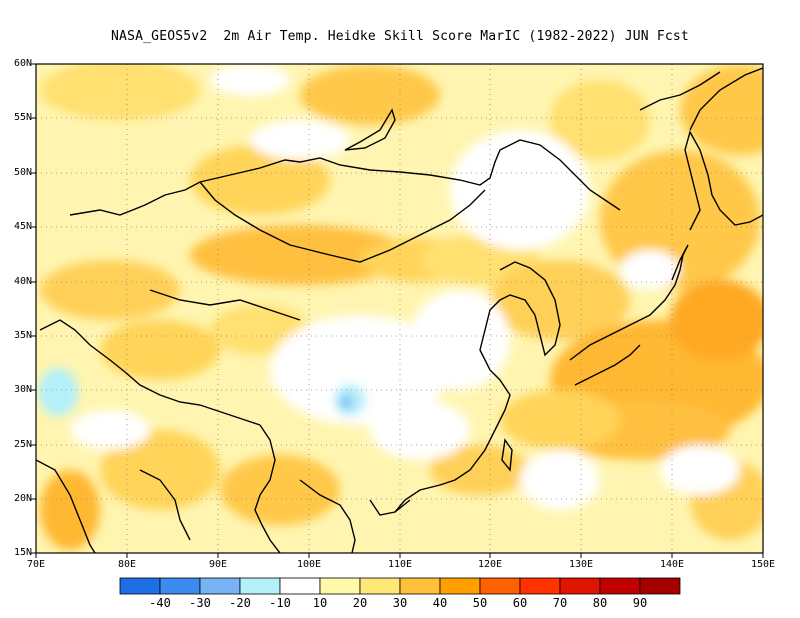 Image resolution: width=800 pixels, height=618 pixels. I want to click on lon-label: 80E, so click(127, 564).